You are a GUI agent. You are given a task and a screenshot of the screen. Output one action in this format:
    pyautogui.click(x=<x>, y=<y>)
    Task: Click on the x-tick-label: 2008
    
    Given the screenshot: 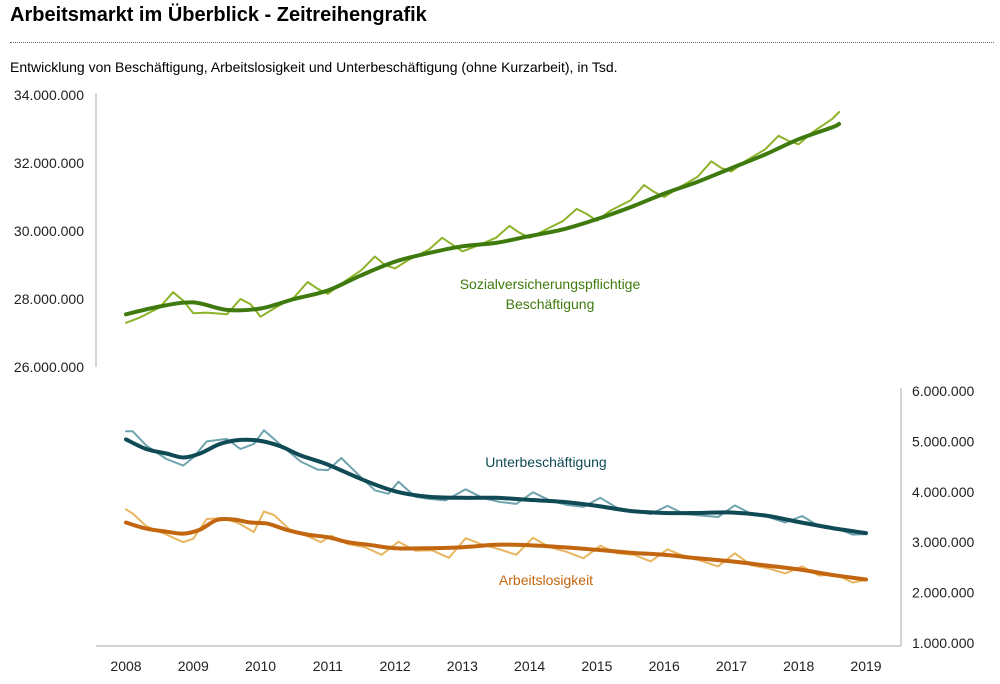 What is the action you would take?
    pyautogui.click(x=125, y=666)
    